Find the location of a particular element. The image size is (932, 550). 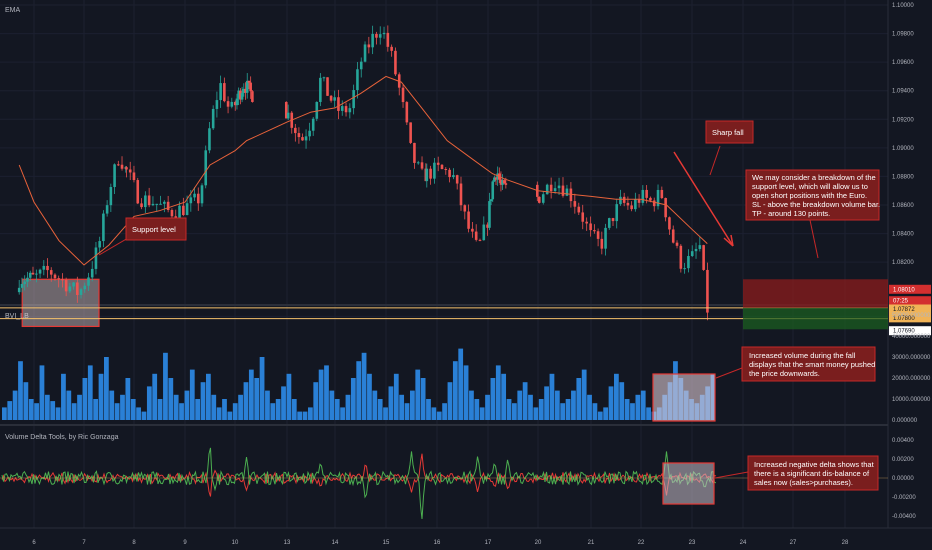

volume-note-line-2: displays that the smart money pushed is located at coordinates (812, 364).